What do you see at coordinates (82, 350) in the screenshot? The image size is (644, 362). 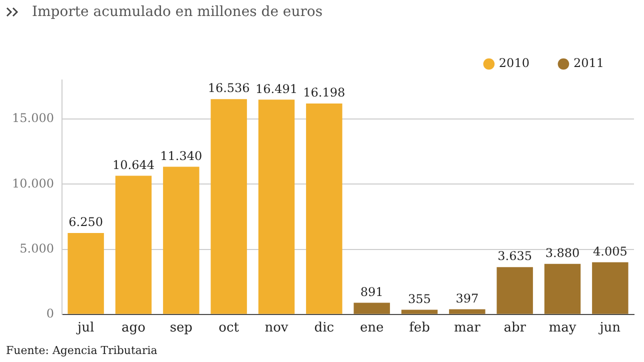 I see `source-note: Fuente: Agencia Tributaria` at bounding box center [82, 350].